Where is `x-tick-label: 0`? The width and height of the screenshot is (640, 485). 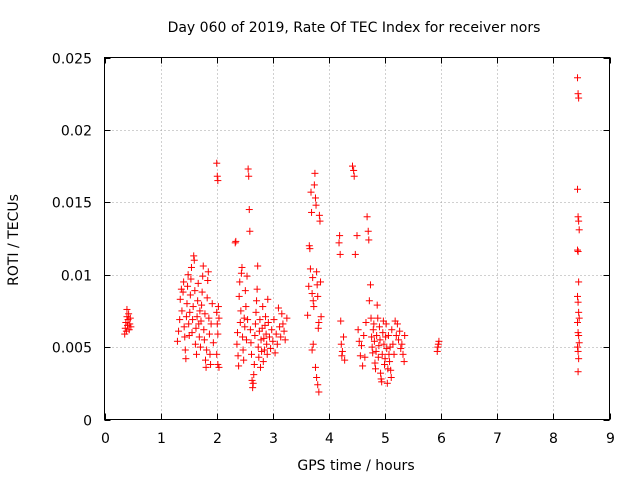
x-tick-label: 0 is located at coordinates (105, 439).